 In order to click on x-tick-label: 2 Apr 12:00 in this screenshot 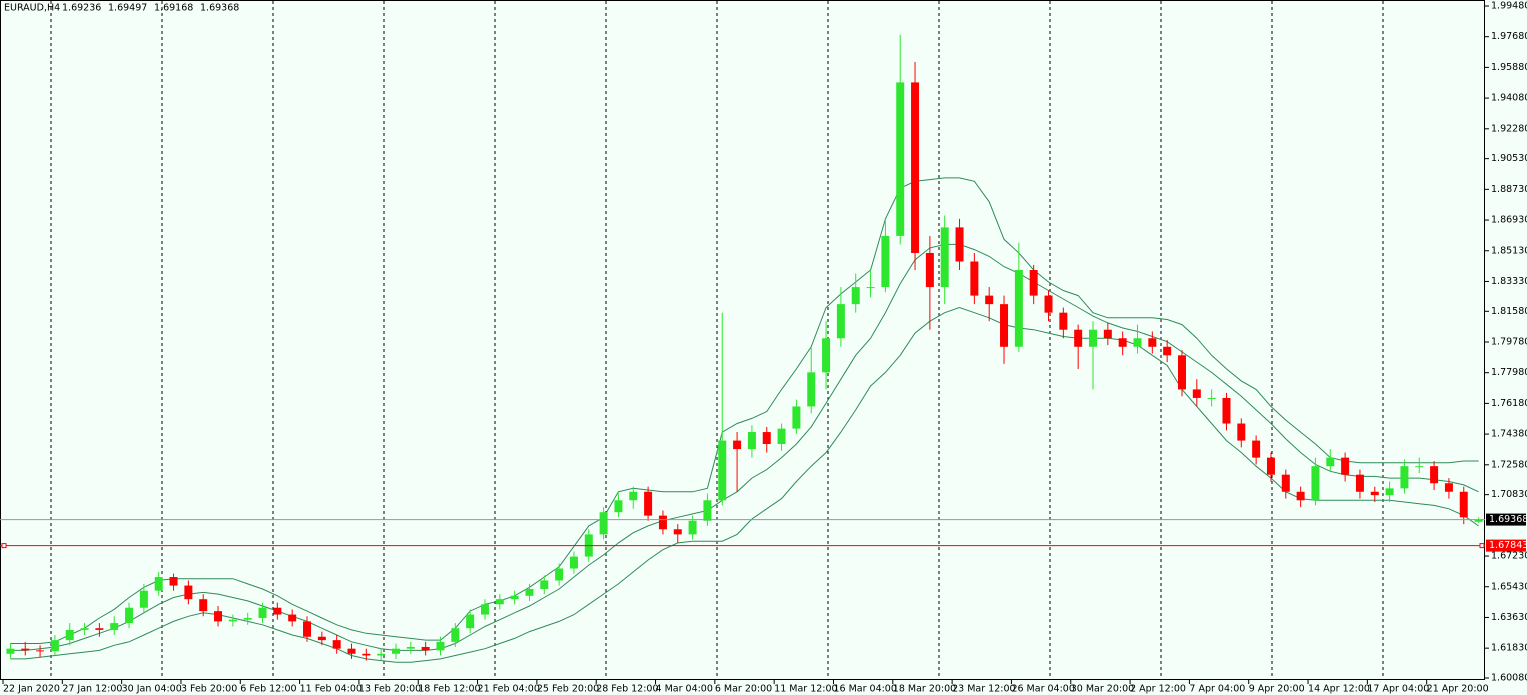, I will do `click(1158, 689)`.